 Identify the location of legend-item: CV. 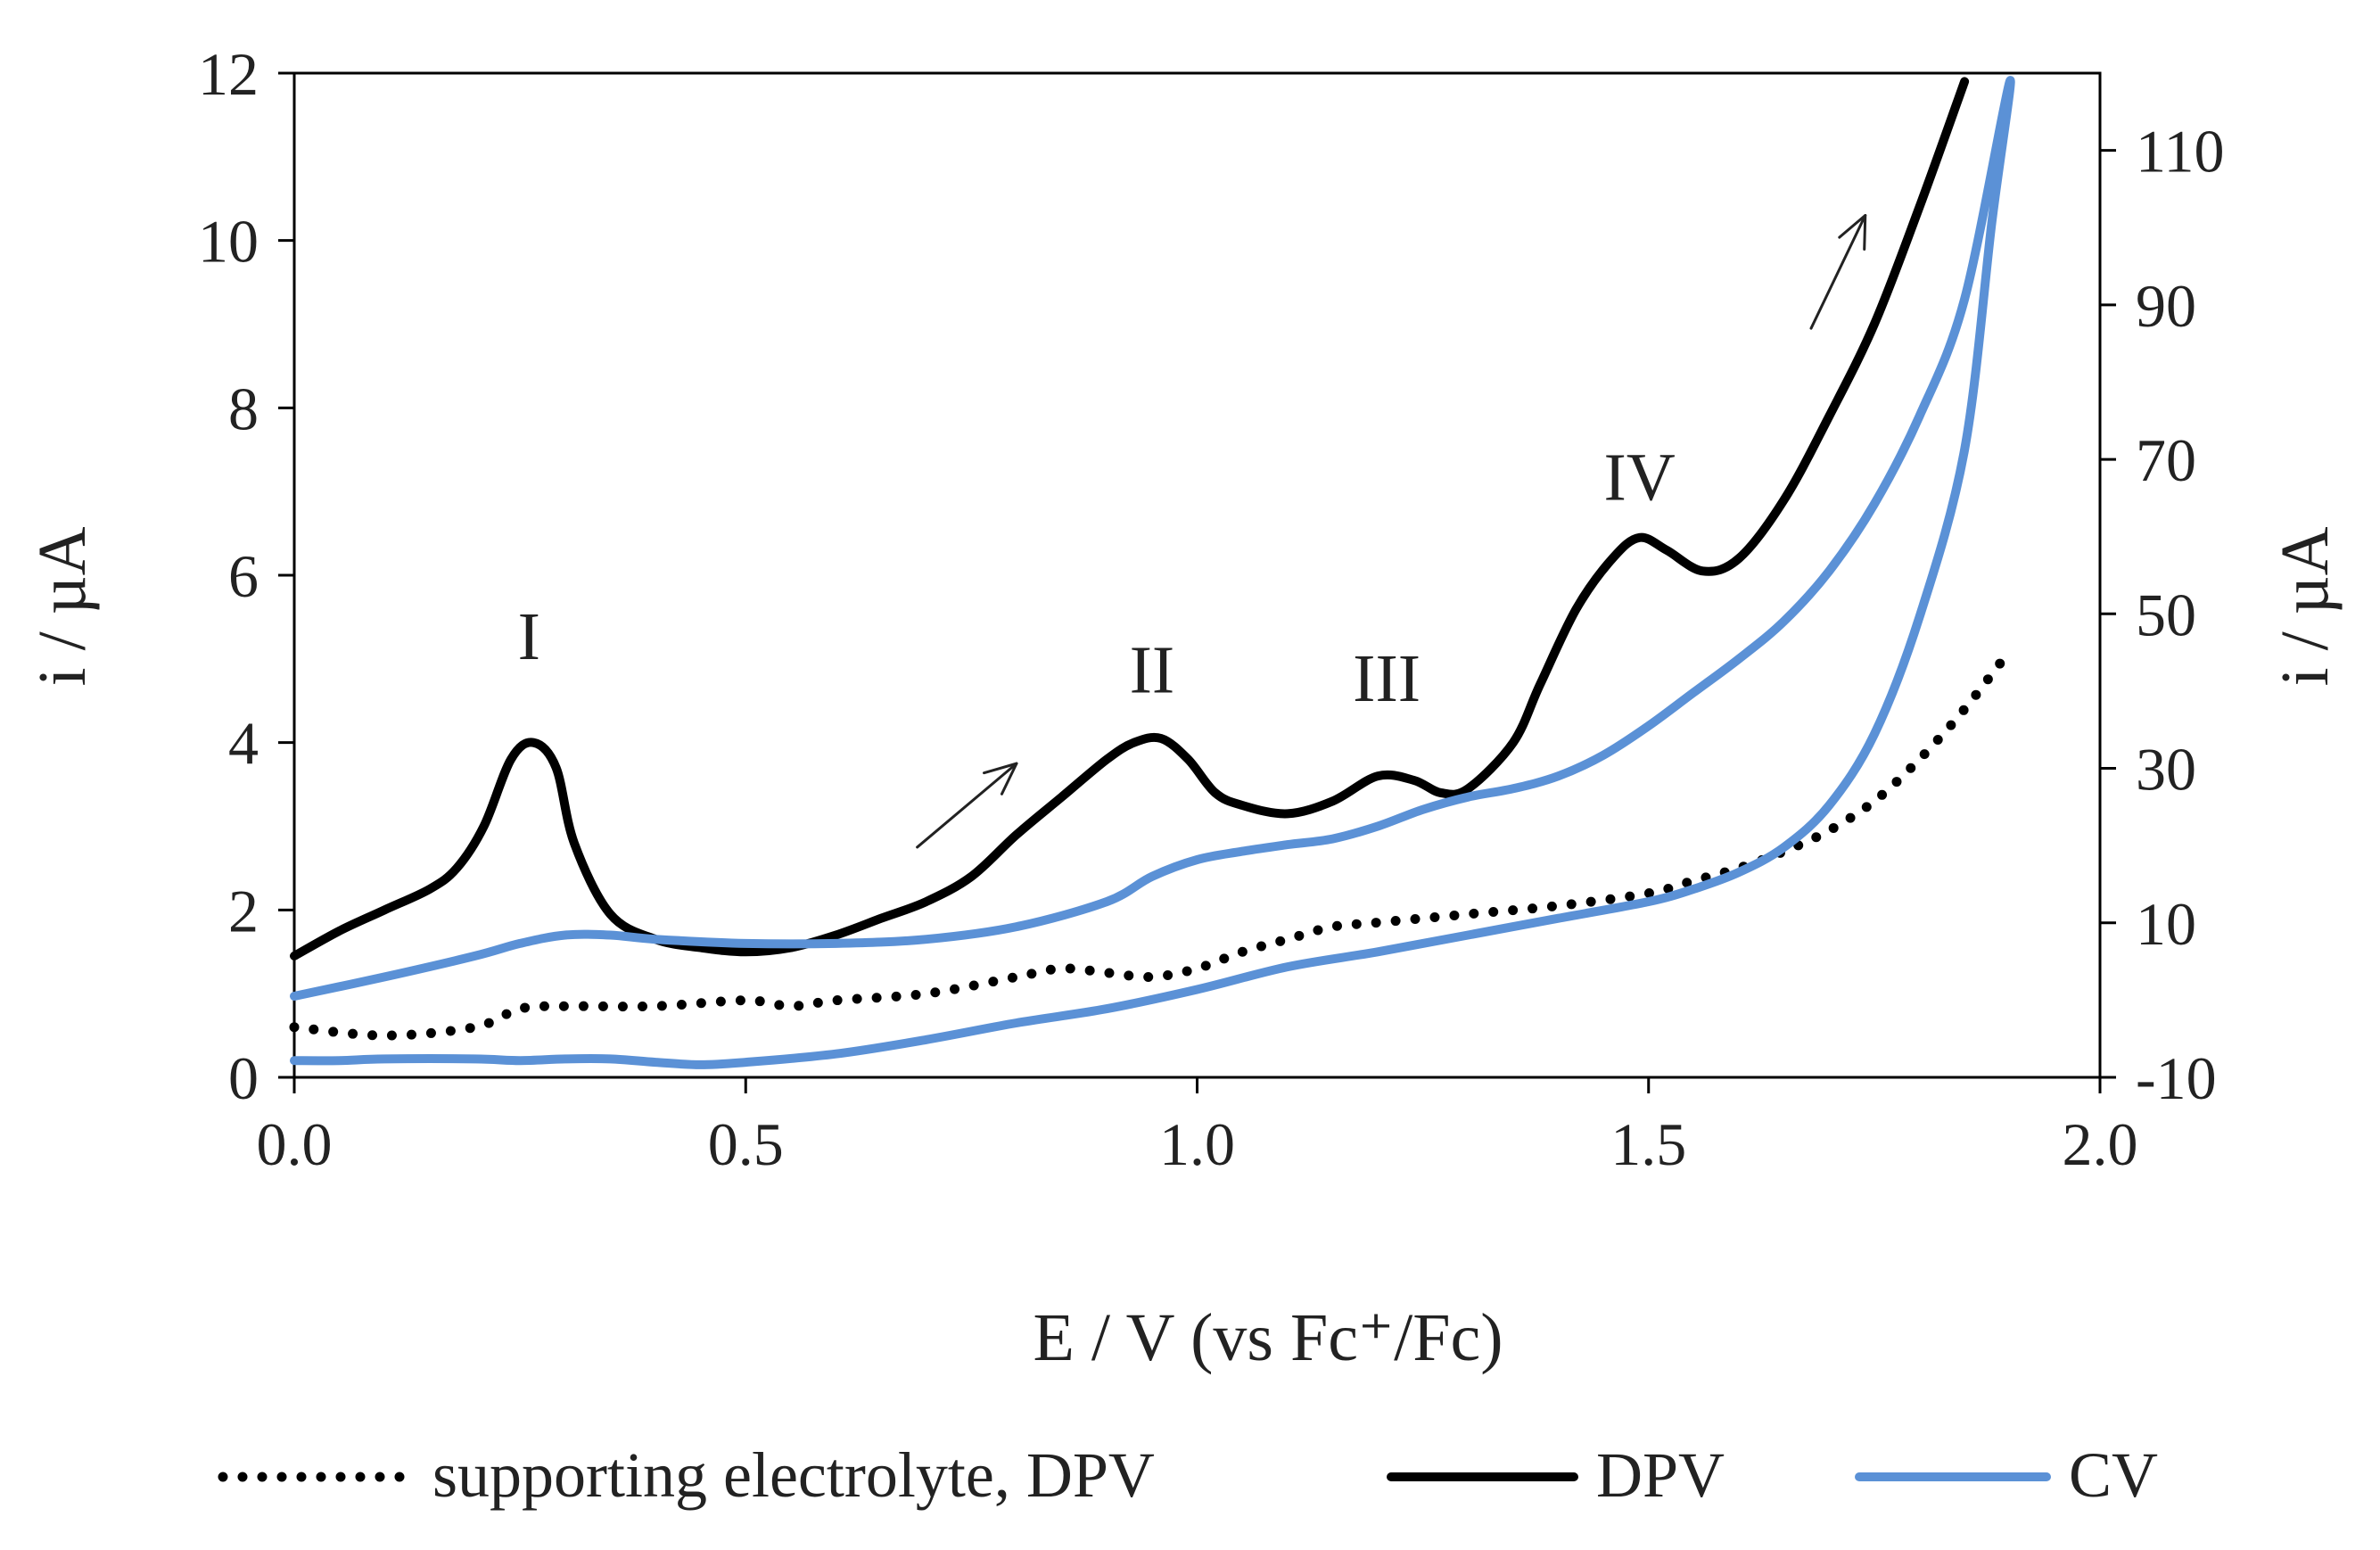
(2007, 1475).